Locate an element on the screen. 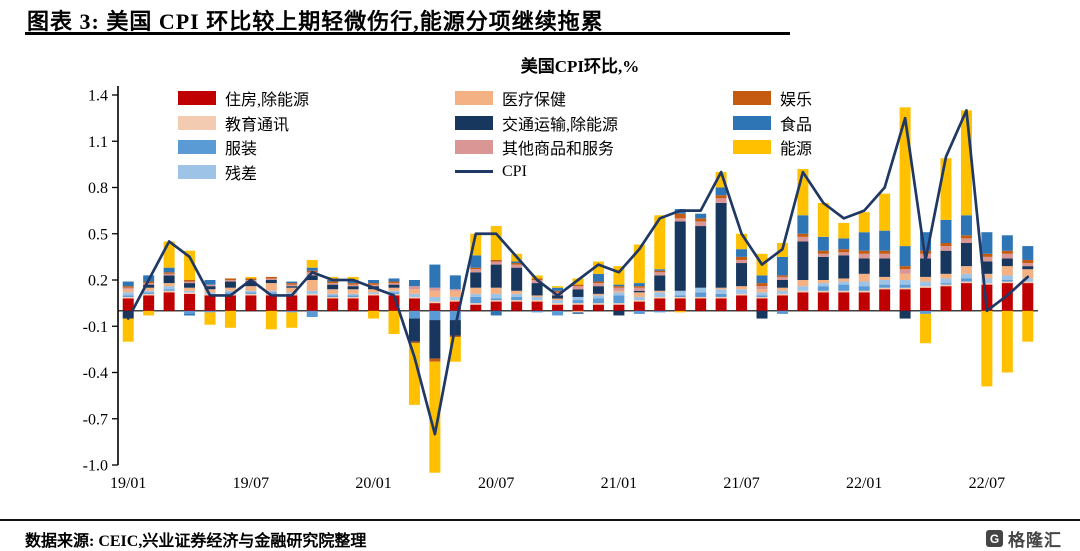  x-axis-tick-label: 20/07 is located at coordinates (496, 483).